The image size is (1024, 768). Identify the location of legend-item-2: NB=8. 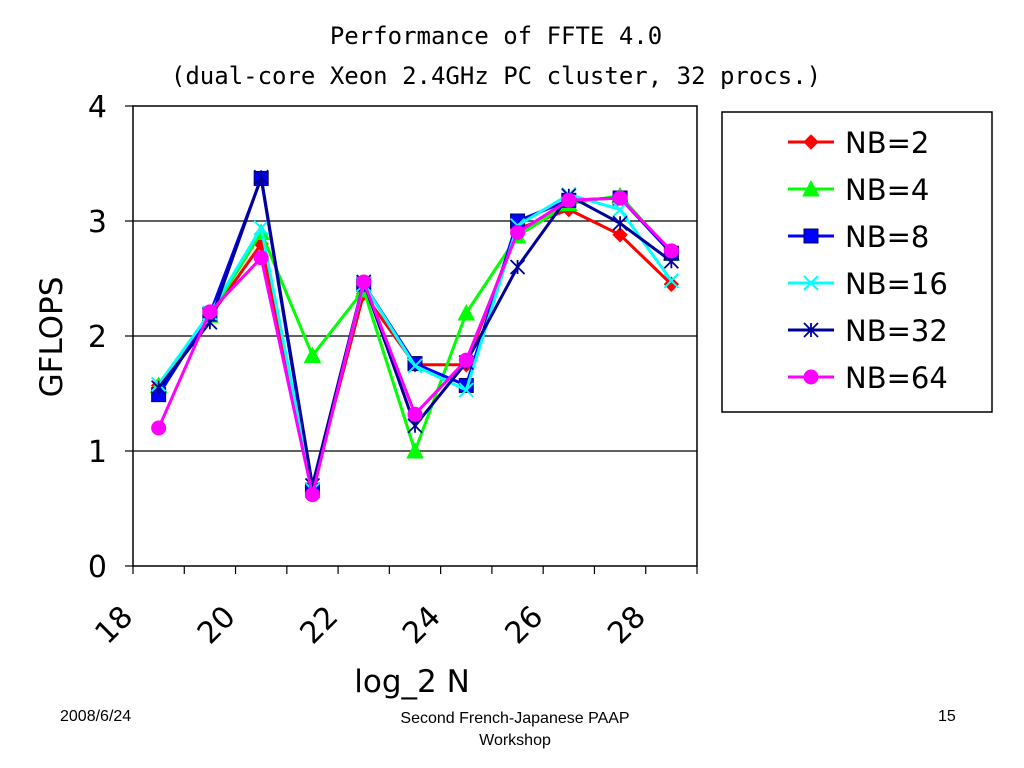
(858, 237).